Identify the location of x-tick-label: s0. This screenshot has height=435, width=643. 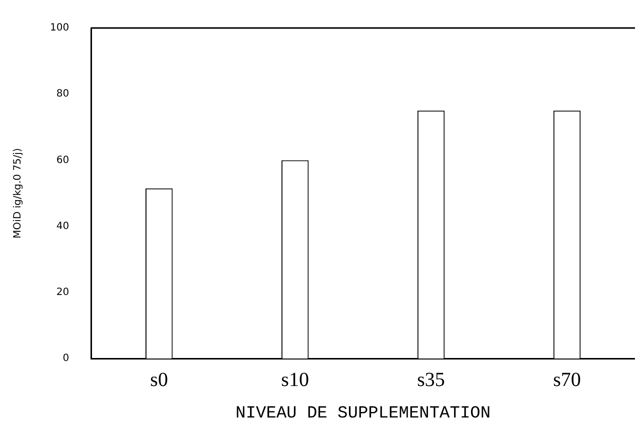
(159, 379).